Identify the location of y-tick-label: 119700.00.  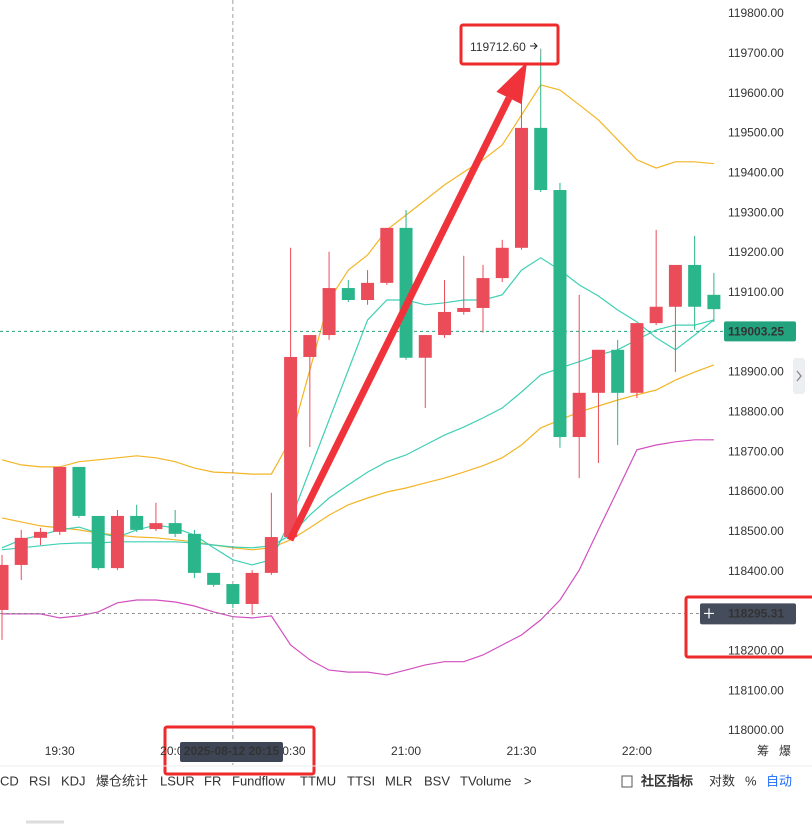
(756, 53).